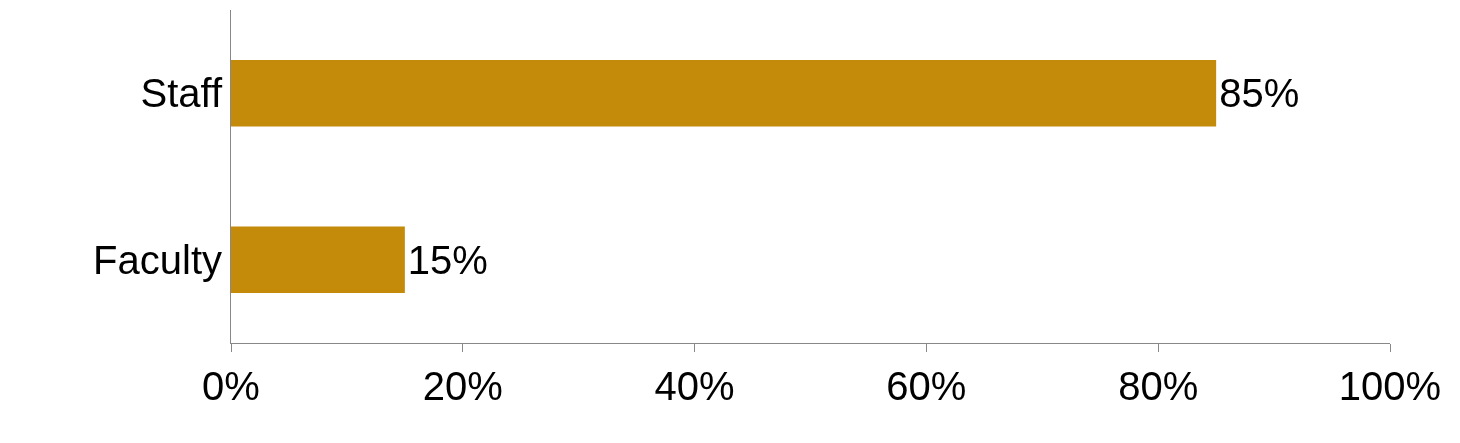 This screenshot has width=1460, height=443. I want to click on x-tick-label: 40%, so click(694, 386).